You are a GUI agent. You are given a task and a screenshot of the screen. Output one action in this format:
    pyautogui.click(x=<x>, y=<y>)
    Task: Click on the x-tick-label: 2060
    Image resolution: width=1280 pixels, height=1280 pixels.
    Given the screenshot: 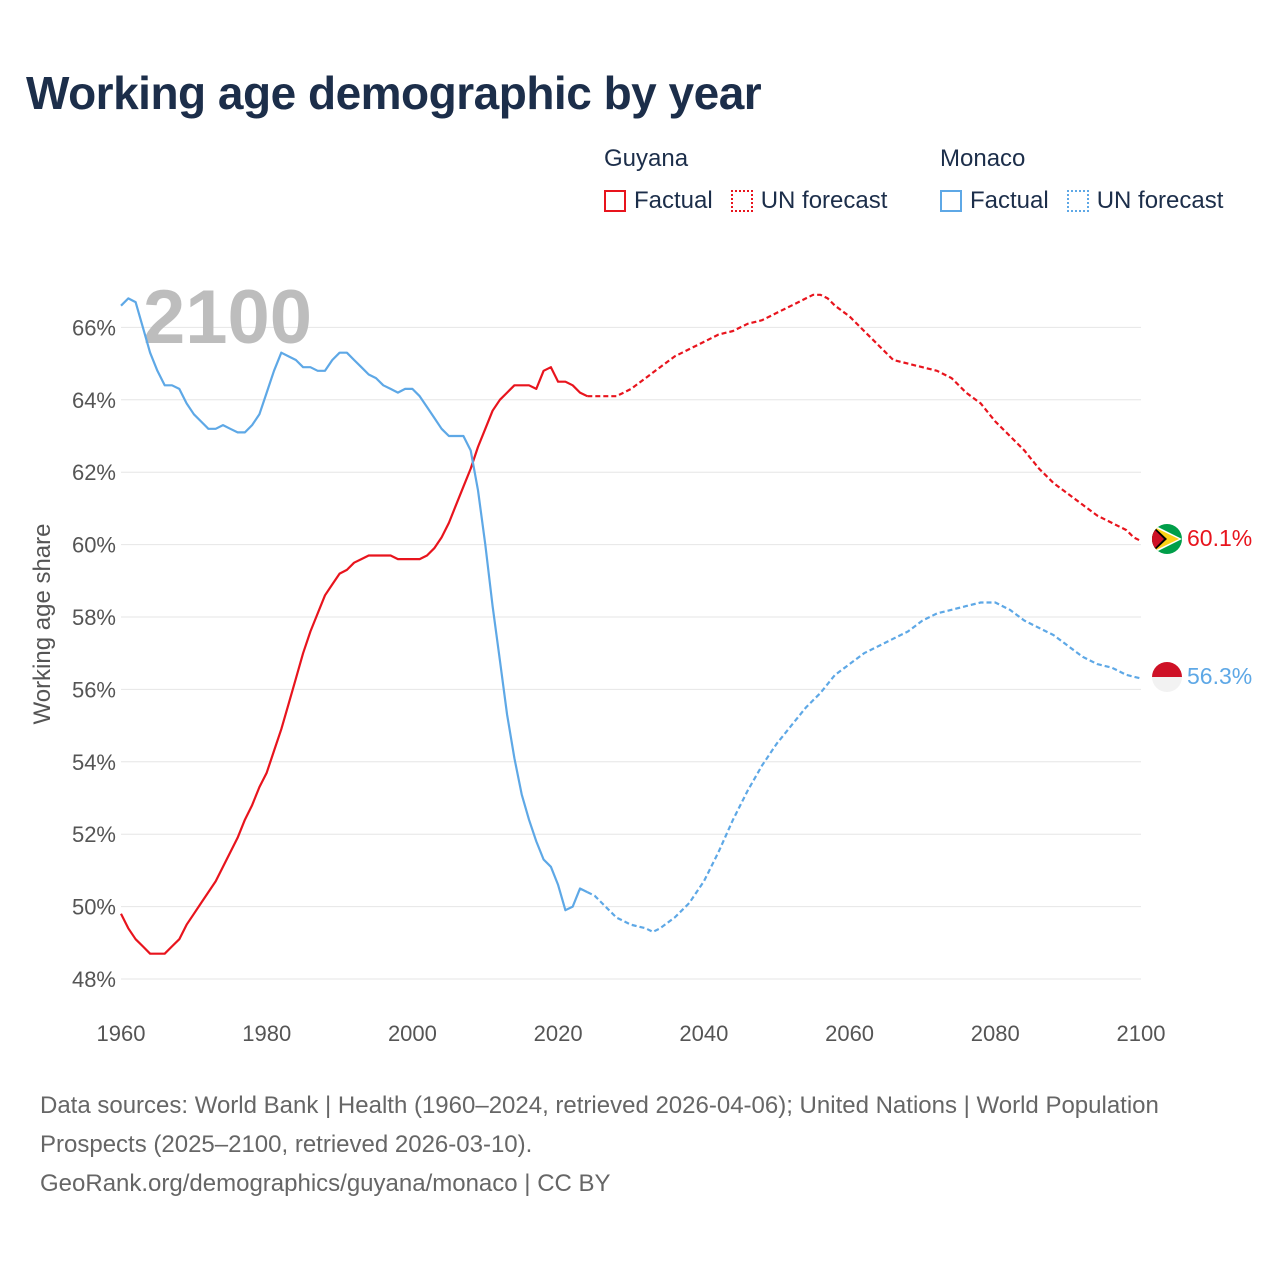 What is the action you would take?
    pyautogui.click(x=849, y=1033)
    